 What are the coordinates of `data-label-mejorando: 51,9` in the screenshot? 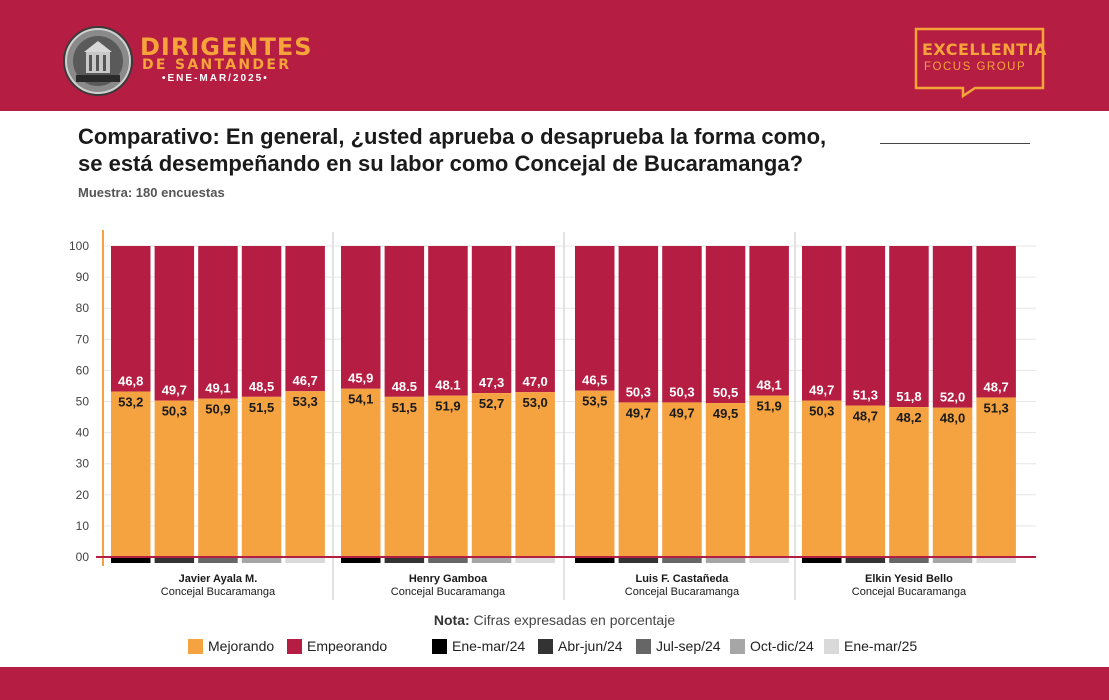 It's located at (447, 406).